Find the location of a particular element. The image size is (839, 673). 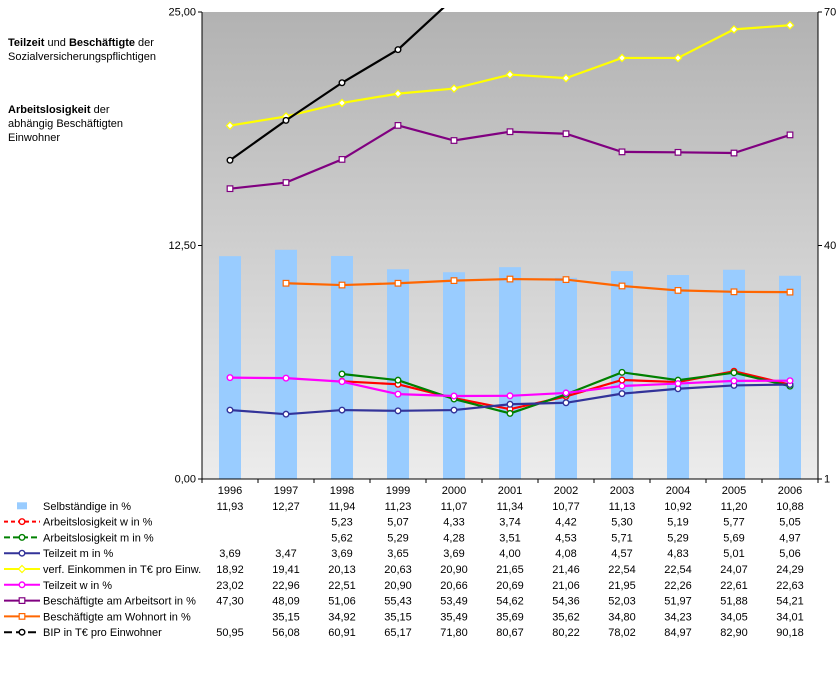

value-label-2-2006: 4,97 is located at coordinates (789, 538).